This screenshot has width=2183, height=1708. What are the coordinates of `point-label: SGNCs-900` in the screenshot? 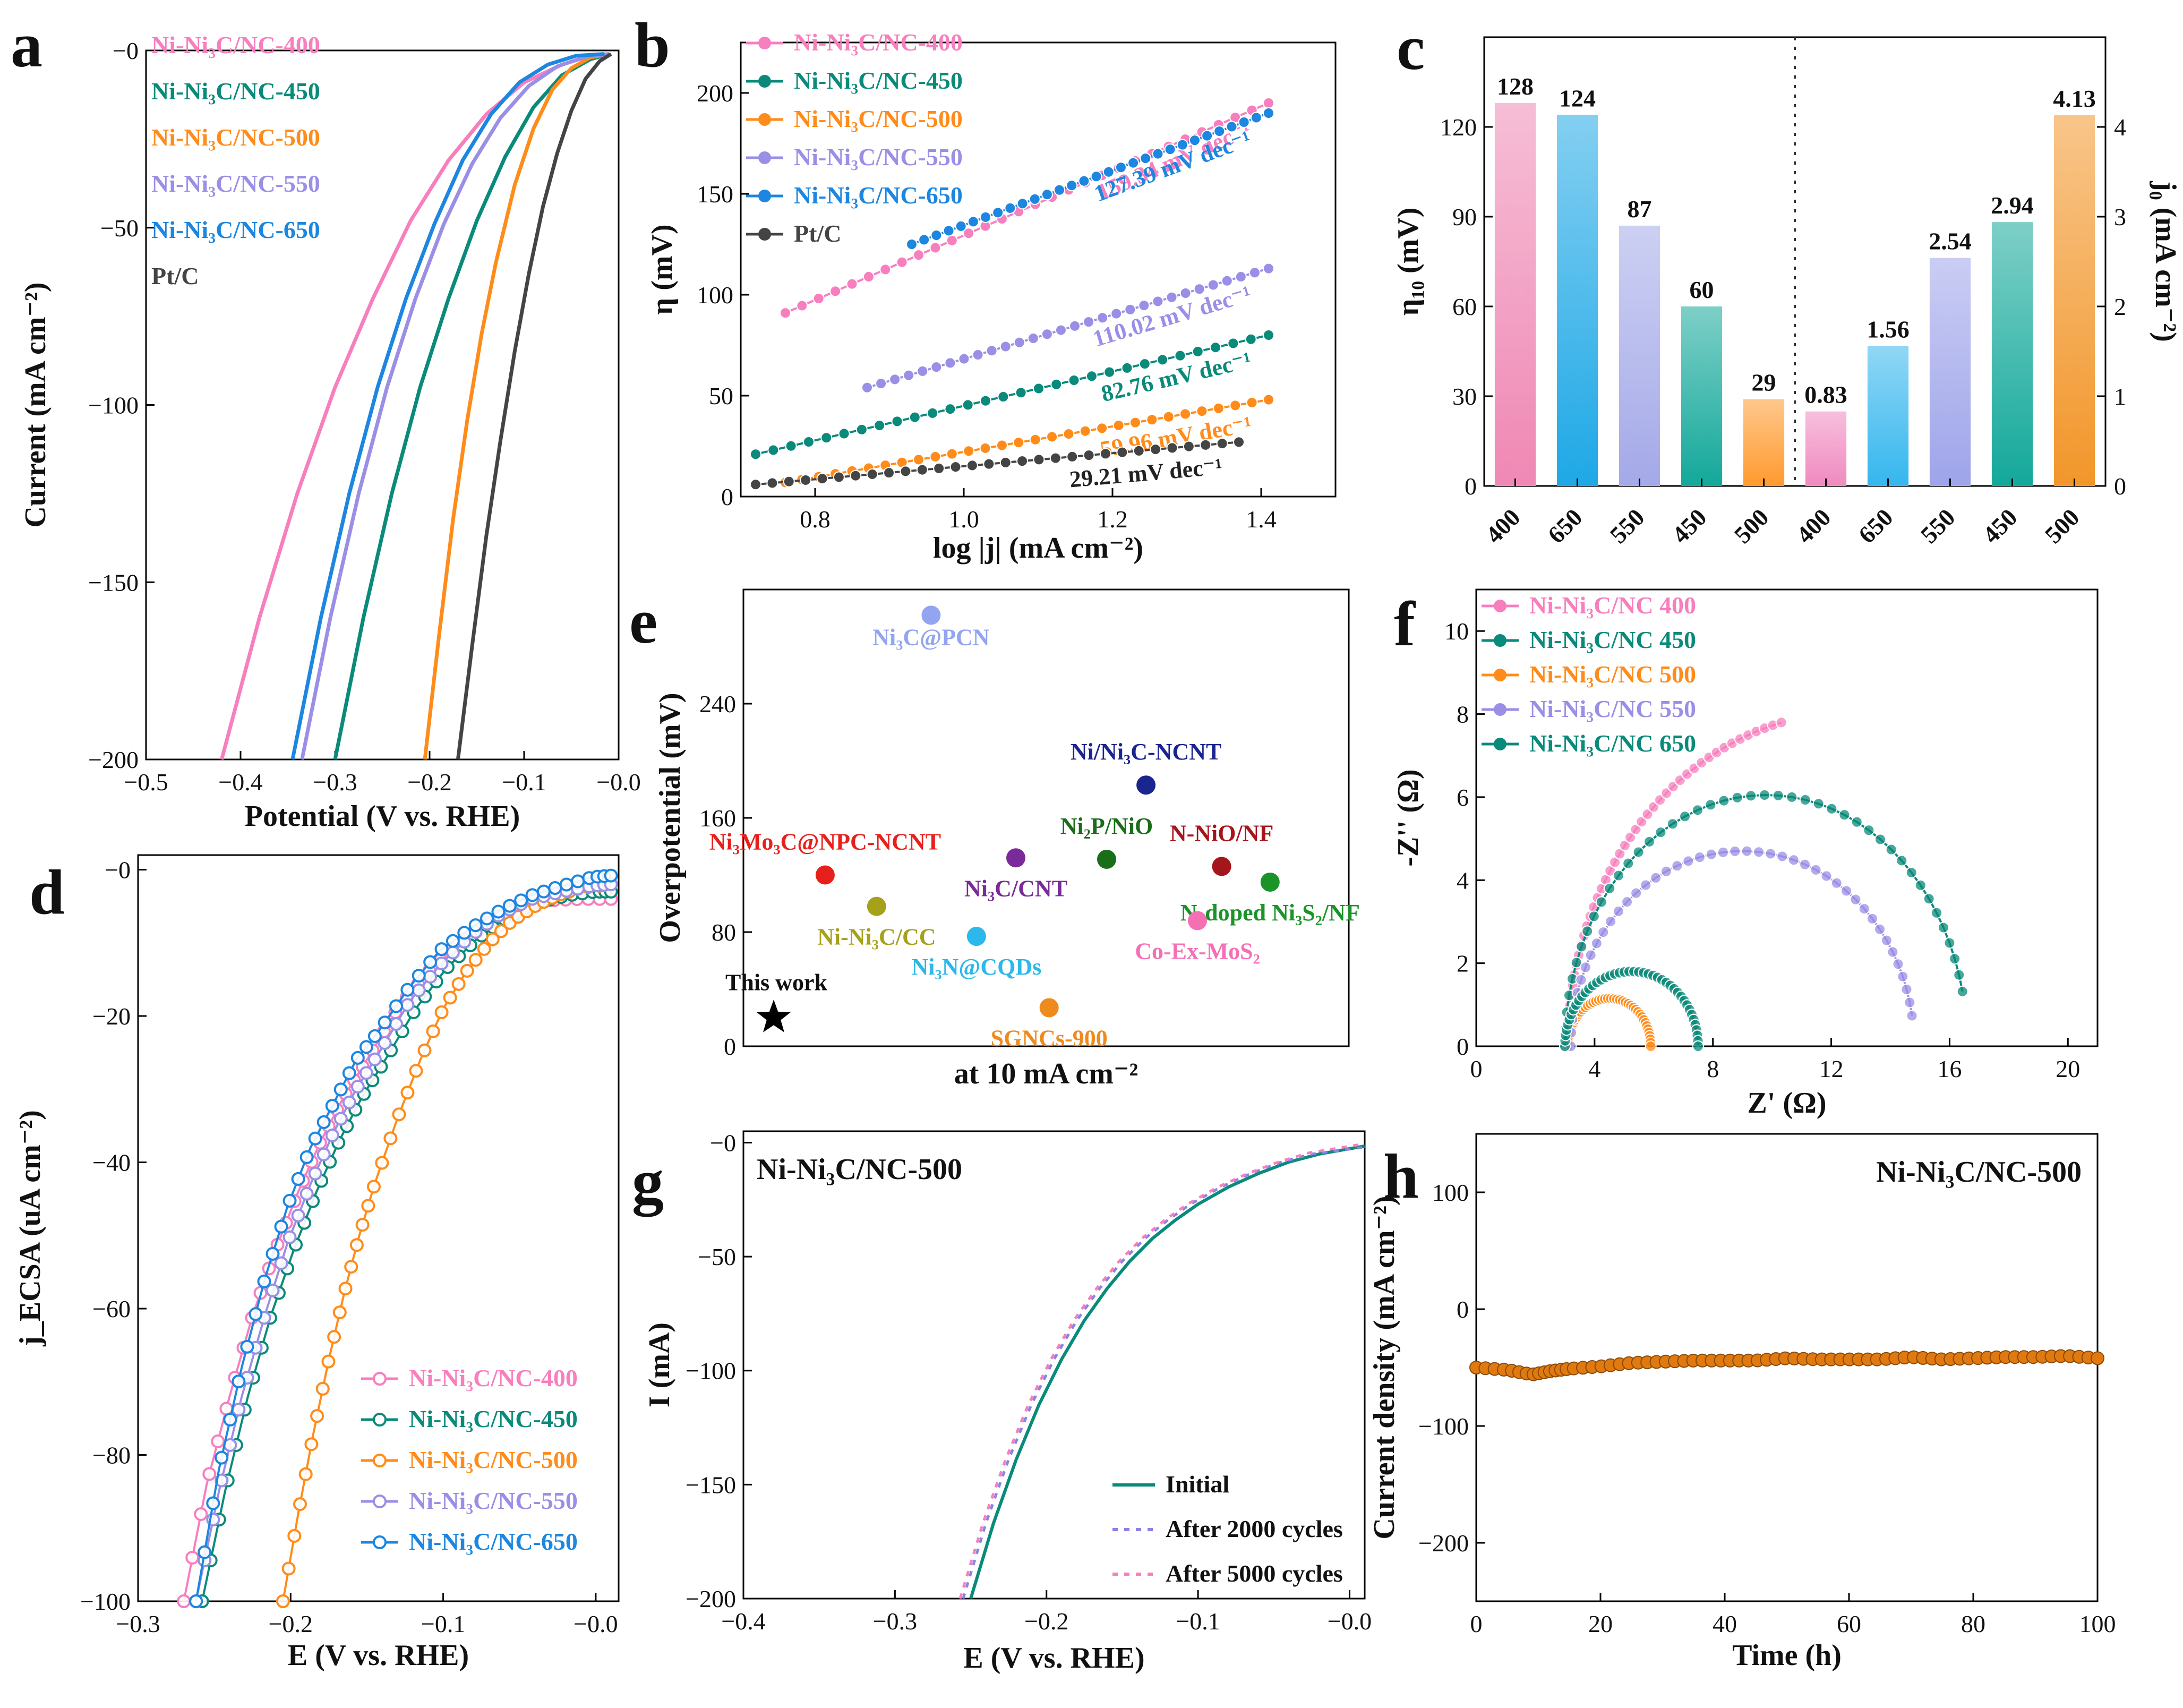 It's located at (1049, 1038).